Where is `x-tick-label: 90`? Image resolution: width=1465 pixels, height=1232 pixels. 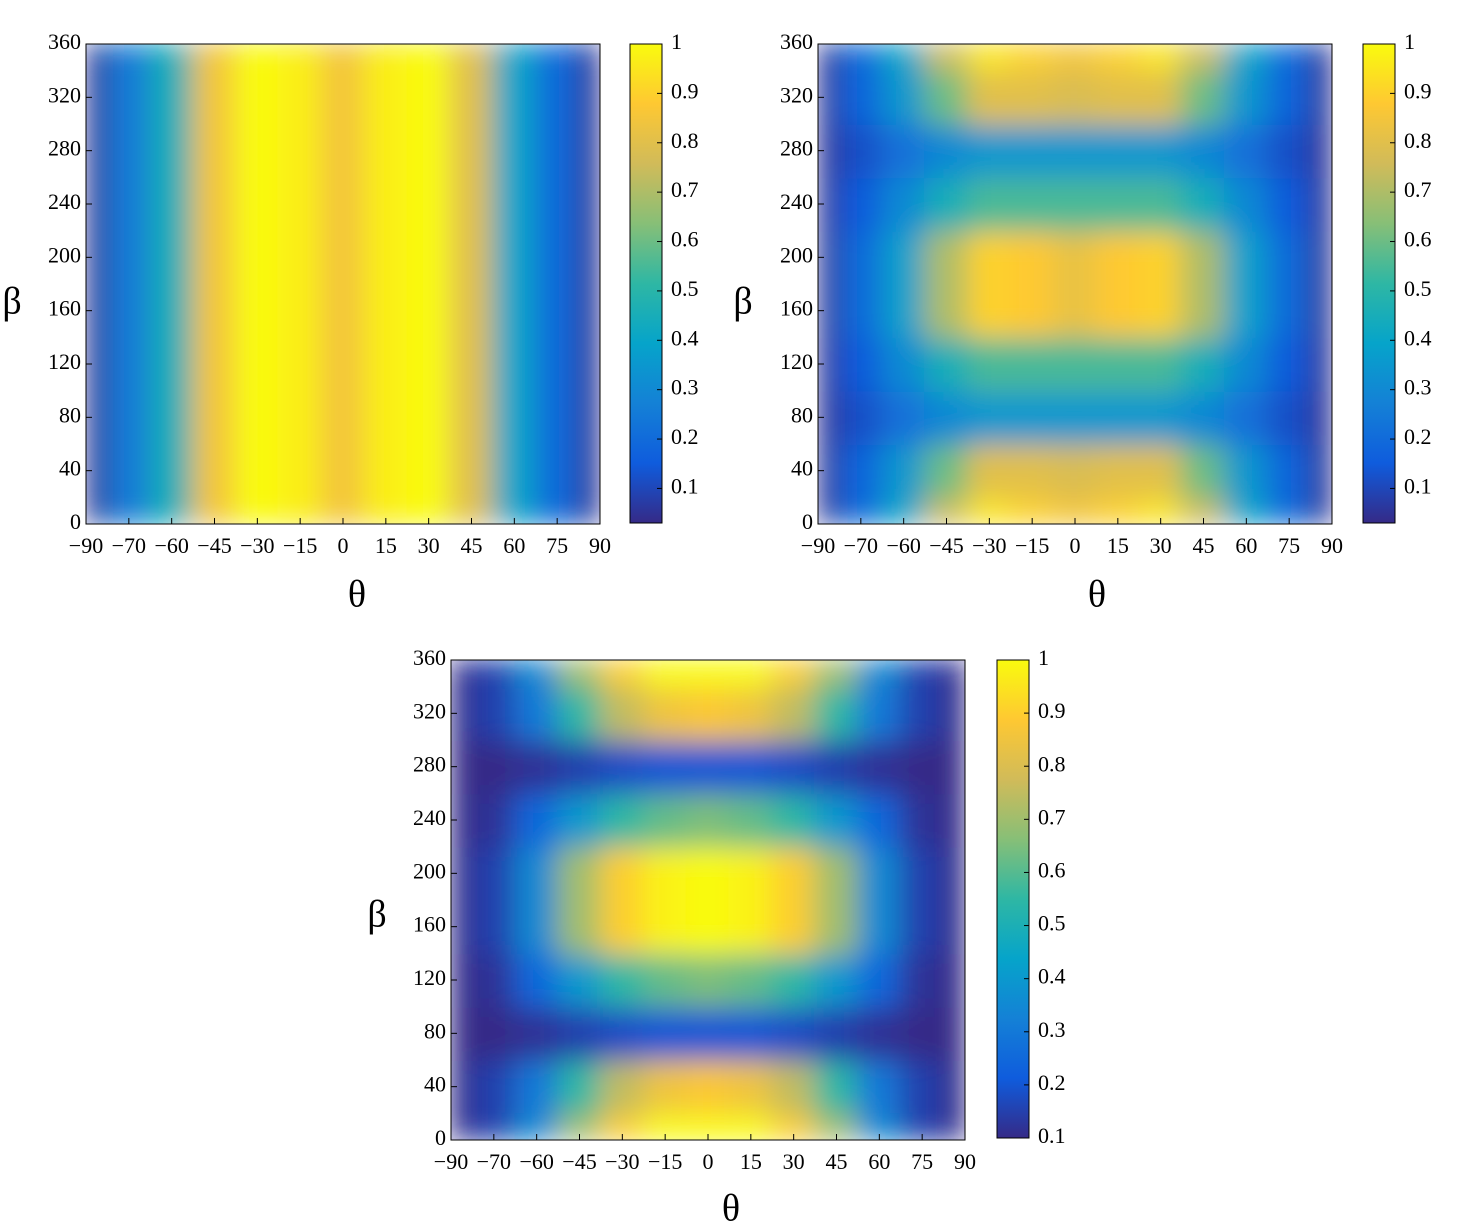
x-tick-label: 90 is located at coordinates (965, 1161).